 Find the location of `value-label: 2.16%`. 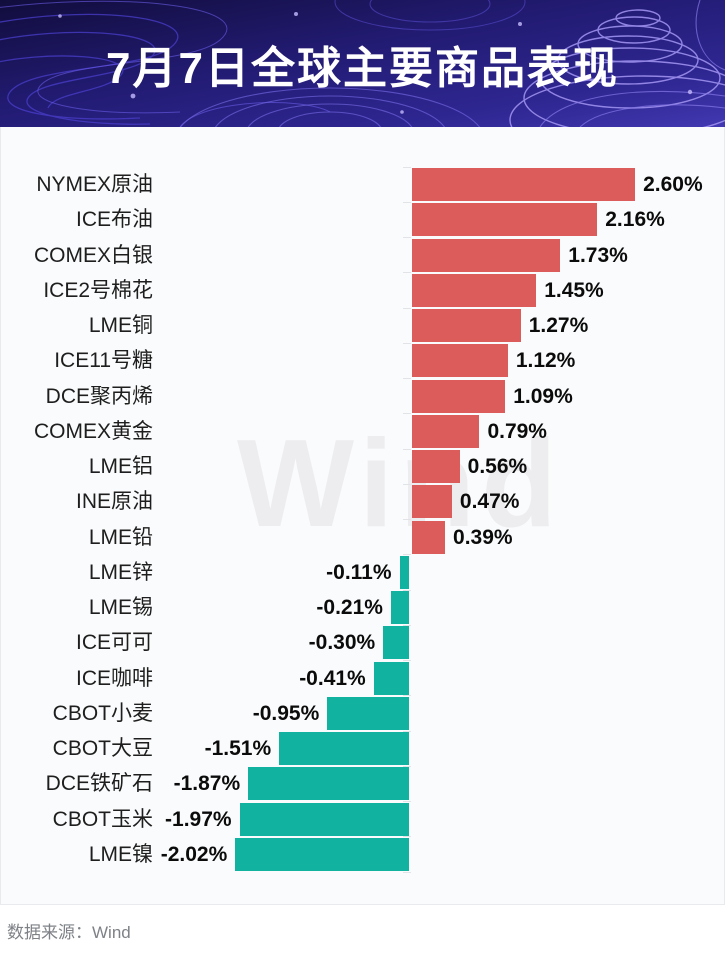

value-label: 2.16% is located at coordinates (635, 220).